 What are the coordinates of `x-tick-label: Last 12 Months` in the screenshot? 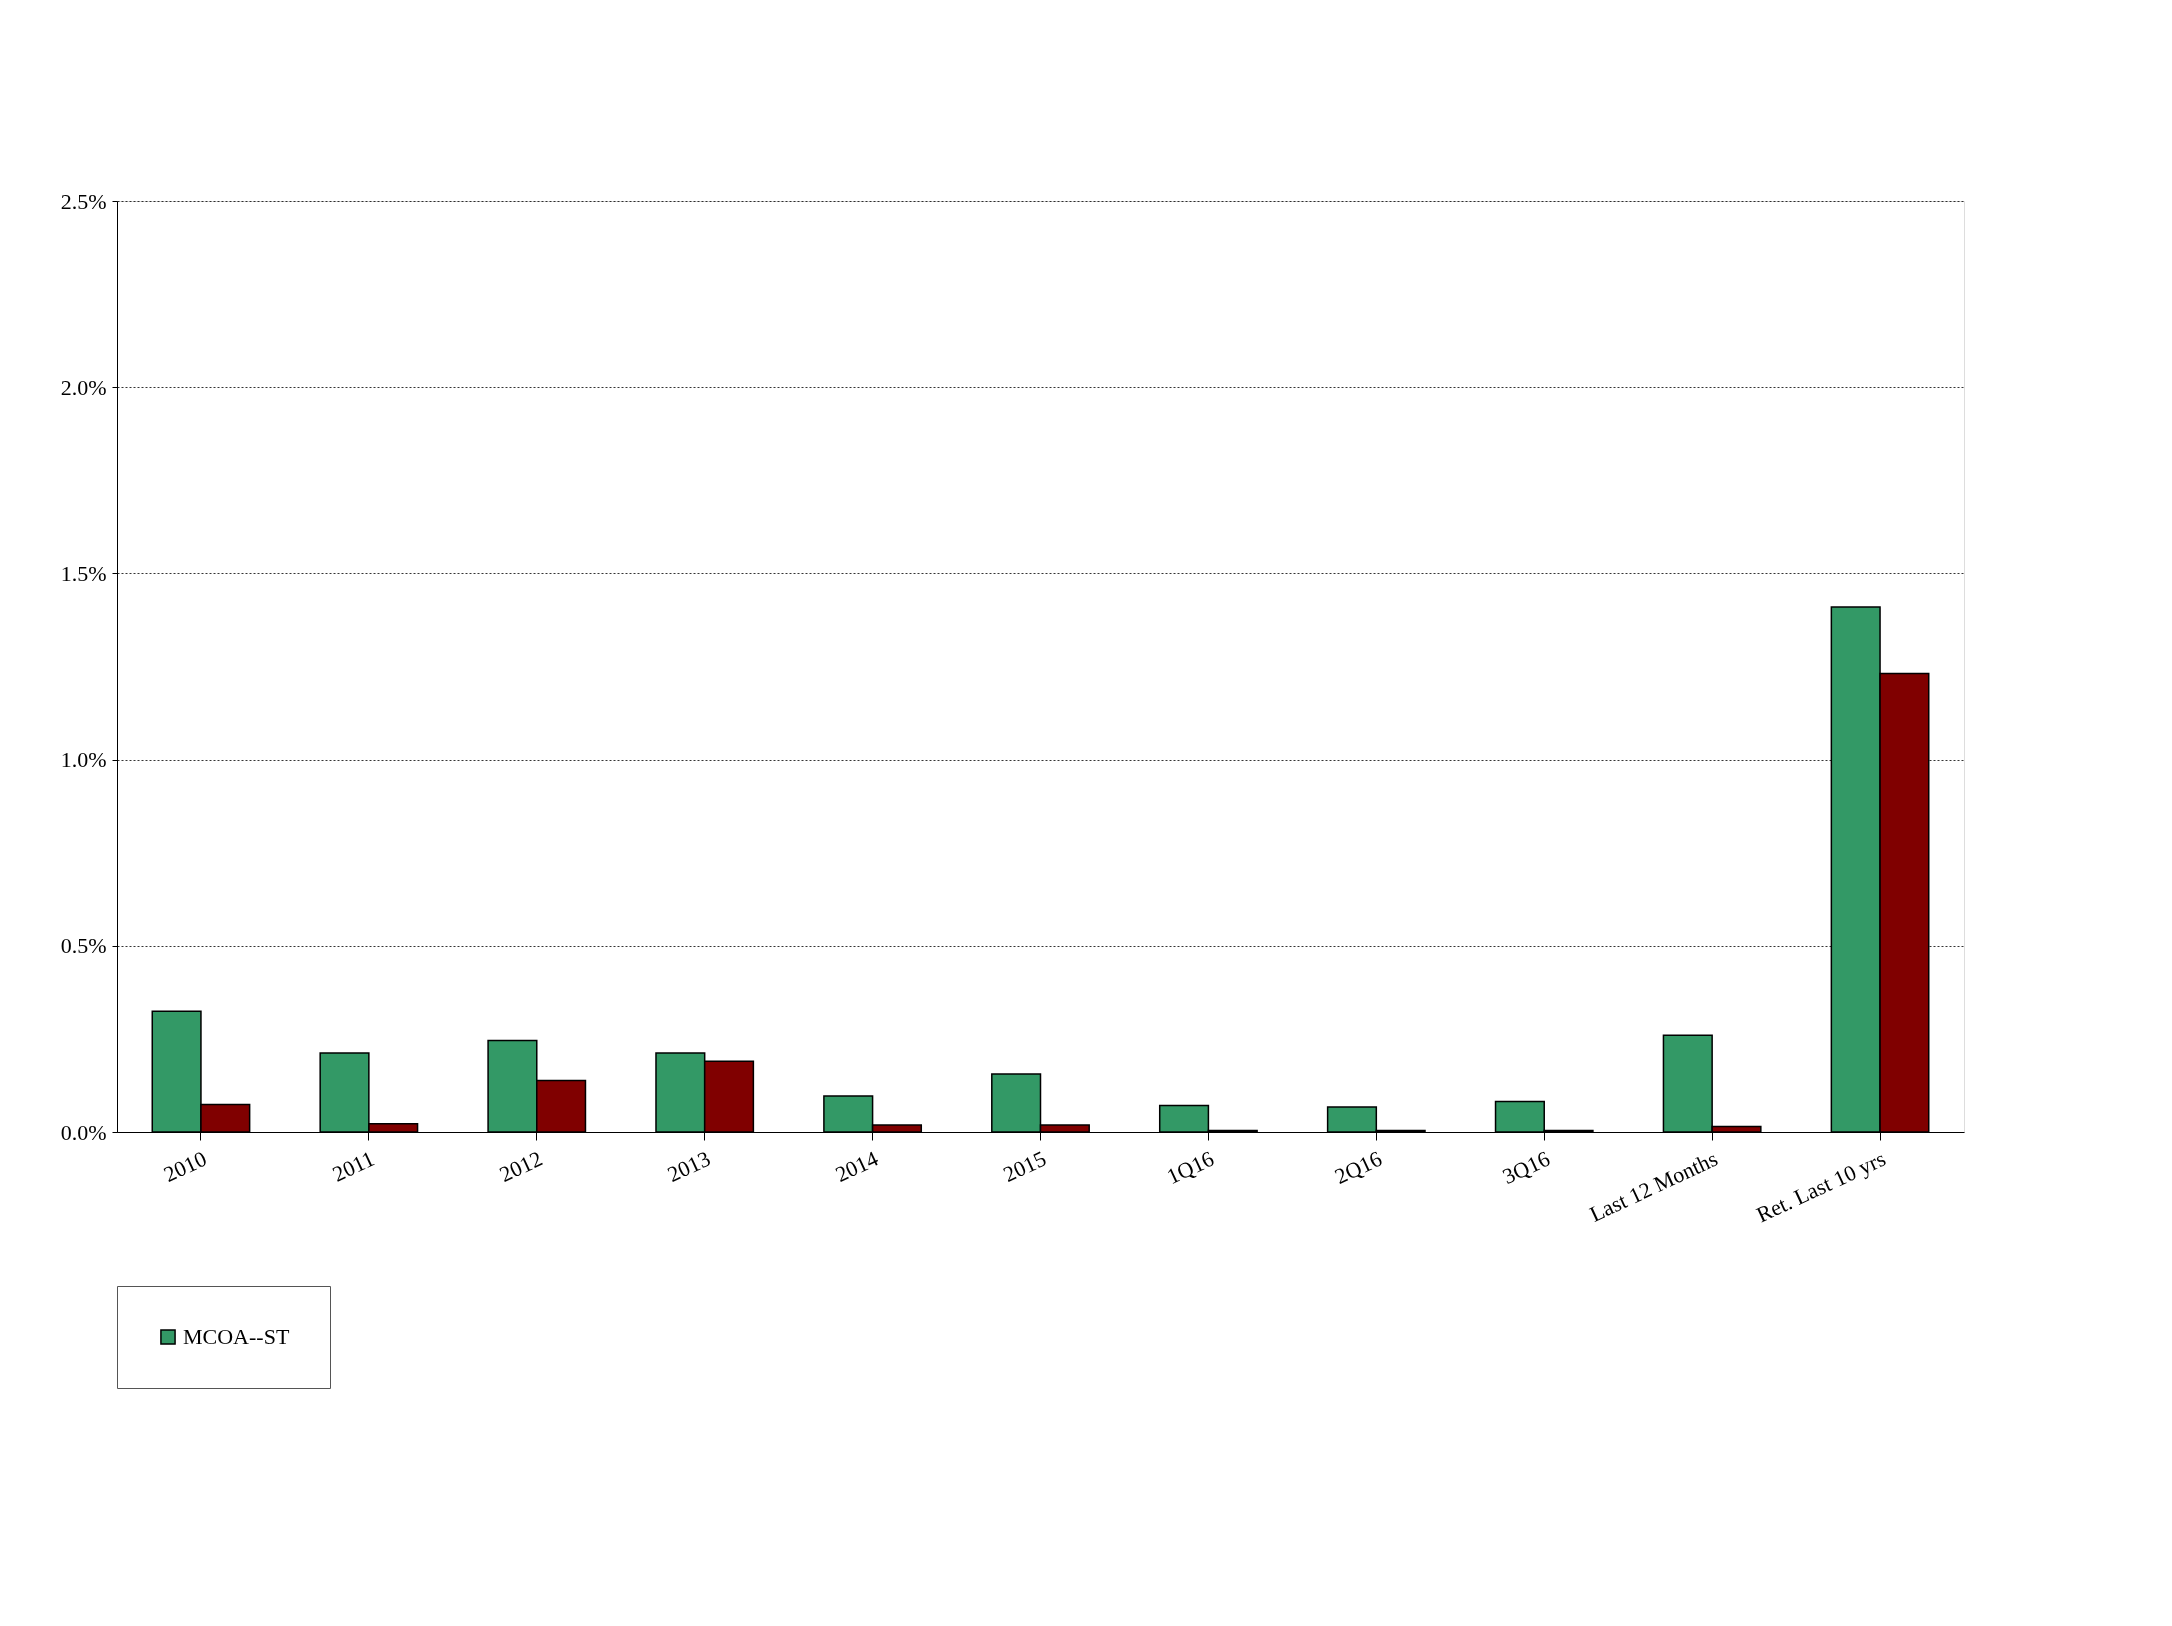 It's located at (1653, 1186).